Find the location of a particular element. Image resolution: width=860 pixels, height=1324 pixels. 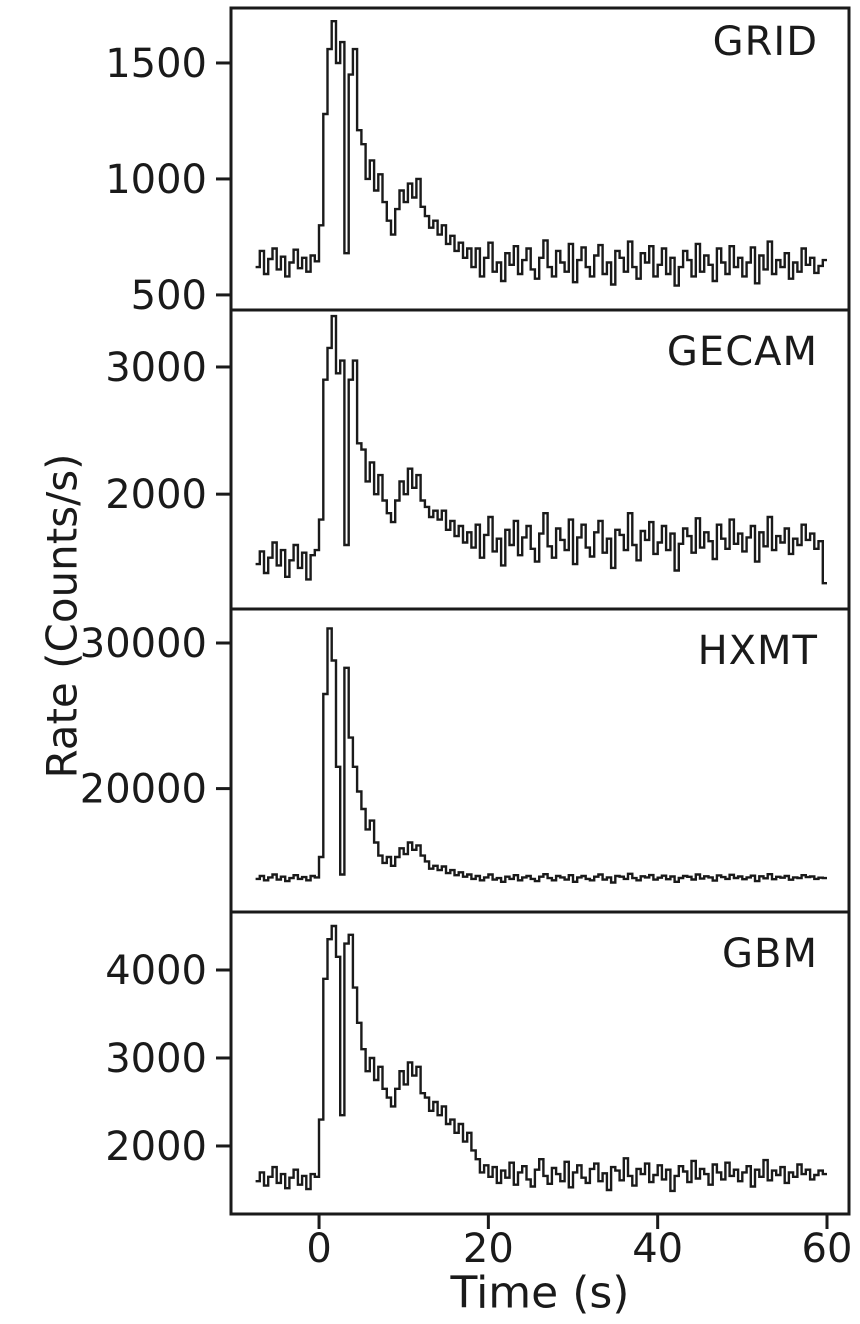

panel-label-hxmt: HXMT is located at coordinates (757, 651).